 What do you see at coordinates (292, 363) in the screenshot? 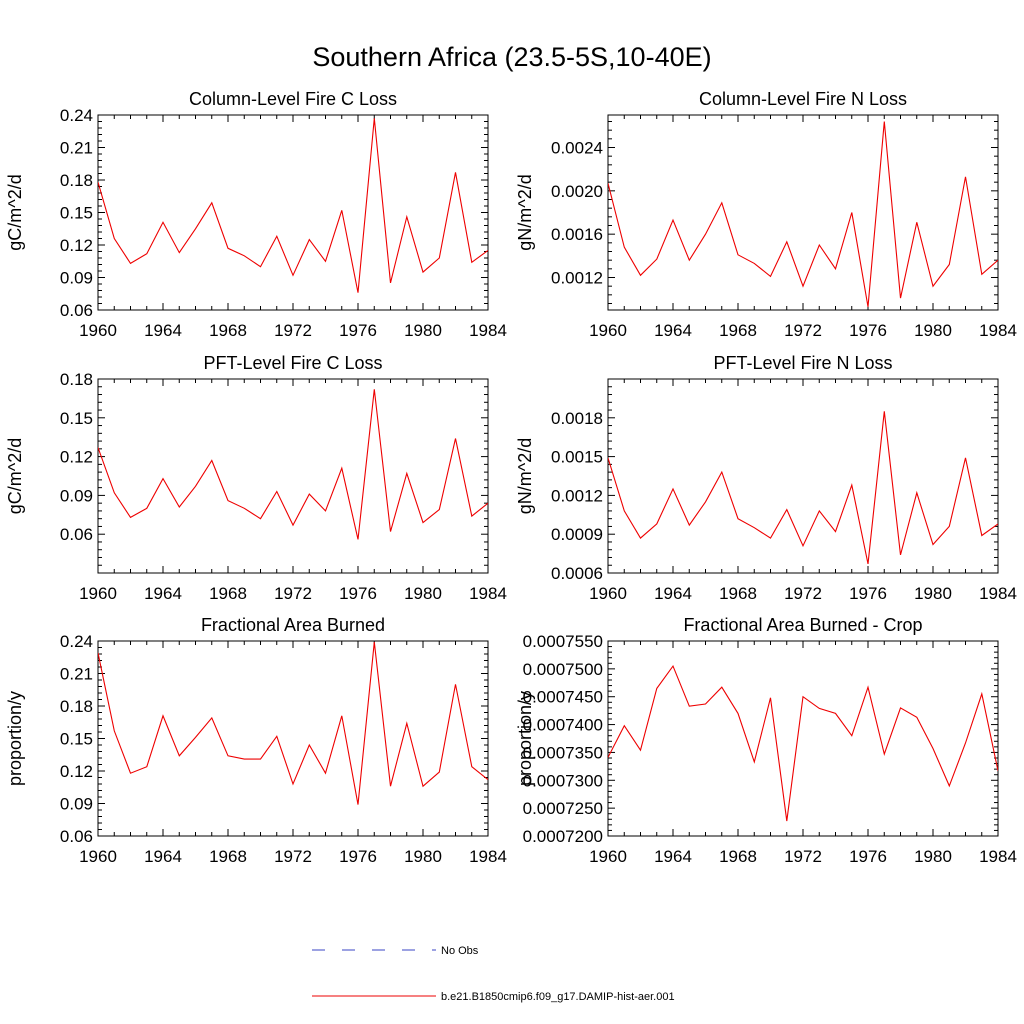
I see `panel-title: PFT-Level Fire C Loss` at bounding box center [292, 363].